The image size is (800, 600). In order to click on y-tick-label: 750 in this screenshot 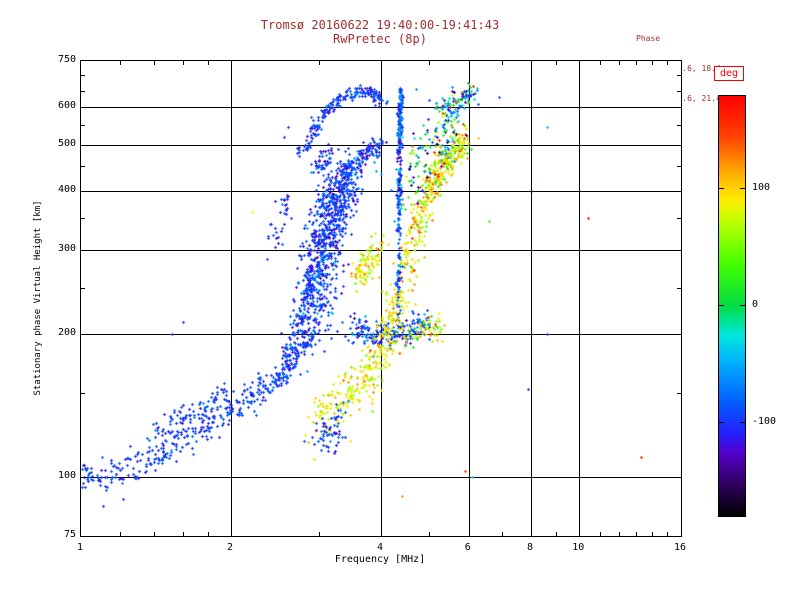, I will do `click(66, 59)`.